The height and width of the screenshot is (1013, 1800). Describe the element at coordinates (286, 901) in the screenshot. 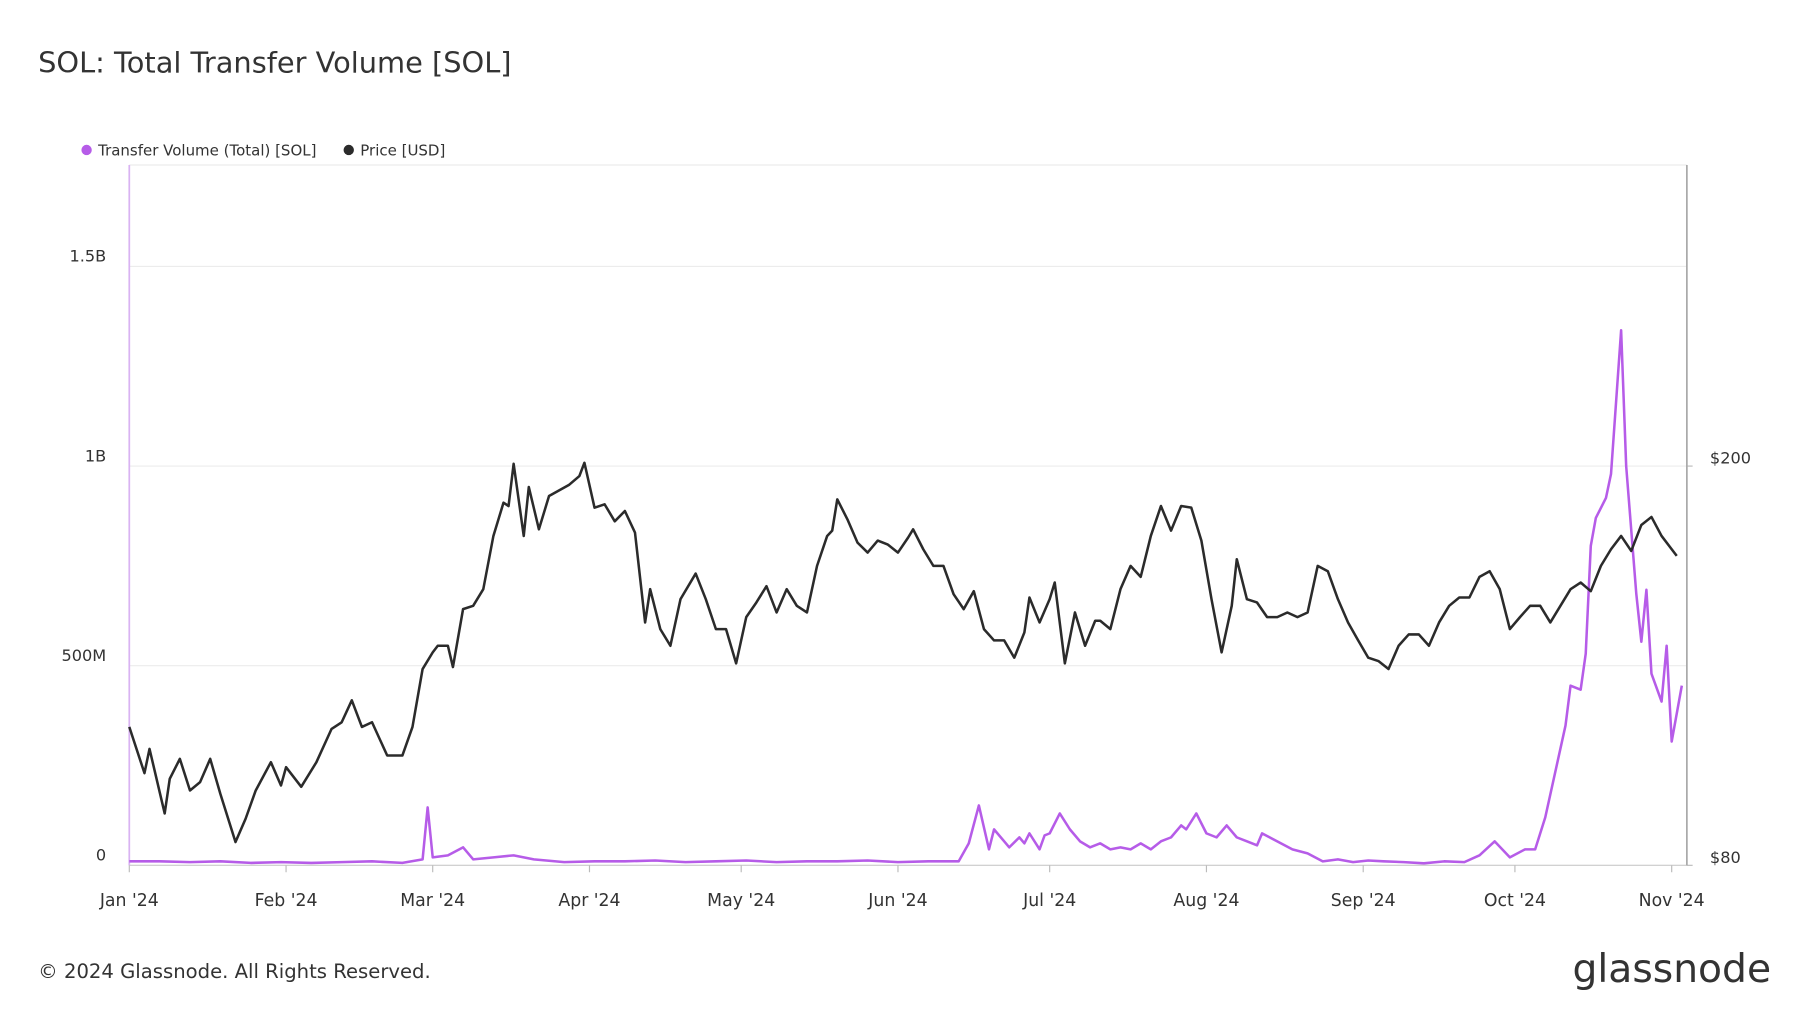

I see `x-tick-label: Feb '24` at that location.